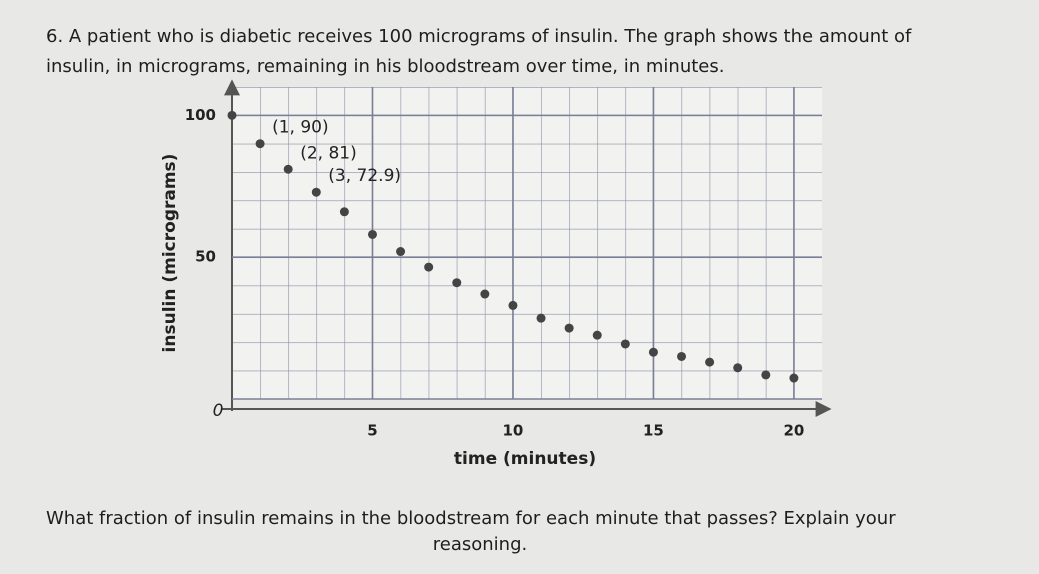 The width and height of the screenshot is (1039, 574). Describe the element at coordinates (372, 431) in the screenshot. I see `x-tick-label: 5` at that location.